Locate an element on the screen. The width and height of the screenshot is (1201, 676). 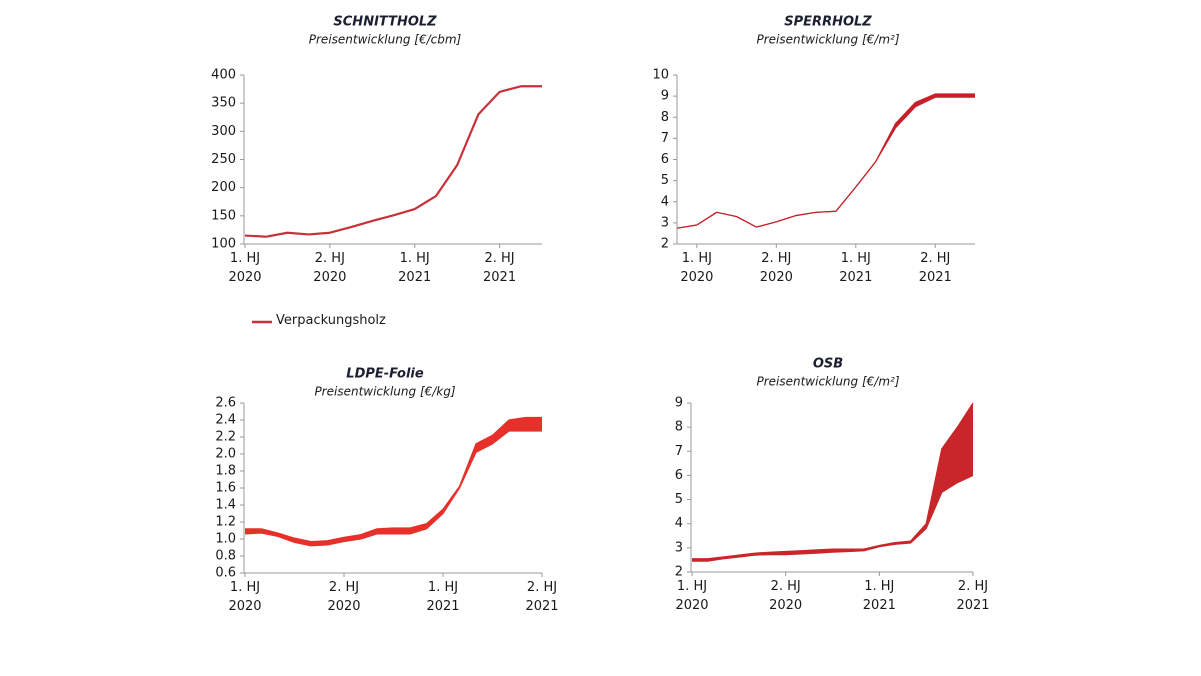
y-tick-label: 350 is located at coordinates (223, 103).